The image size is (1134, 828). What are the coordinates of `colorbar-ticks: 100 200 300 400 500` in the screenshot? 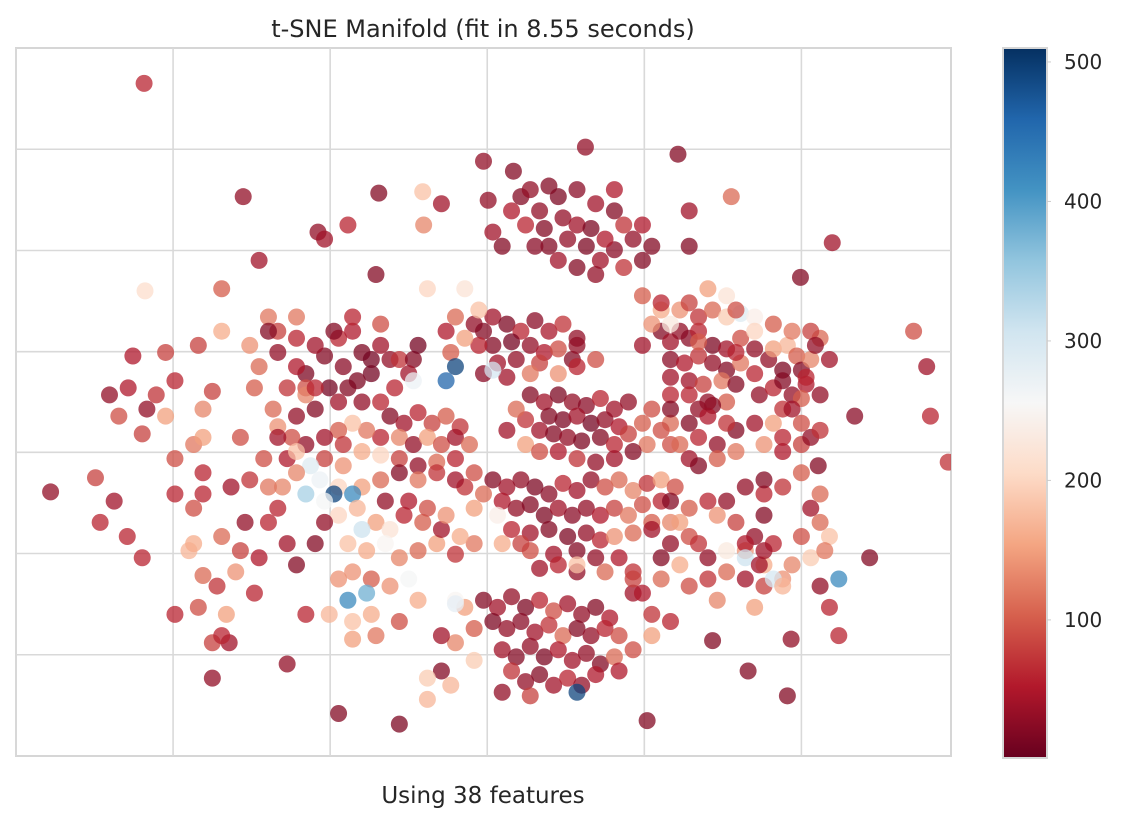 It's located at (1074, 341).